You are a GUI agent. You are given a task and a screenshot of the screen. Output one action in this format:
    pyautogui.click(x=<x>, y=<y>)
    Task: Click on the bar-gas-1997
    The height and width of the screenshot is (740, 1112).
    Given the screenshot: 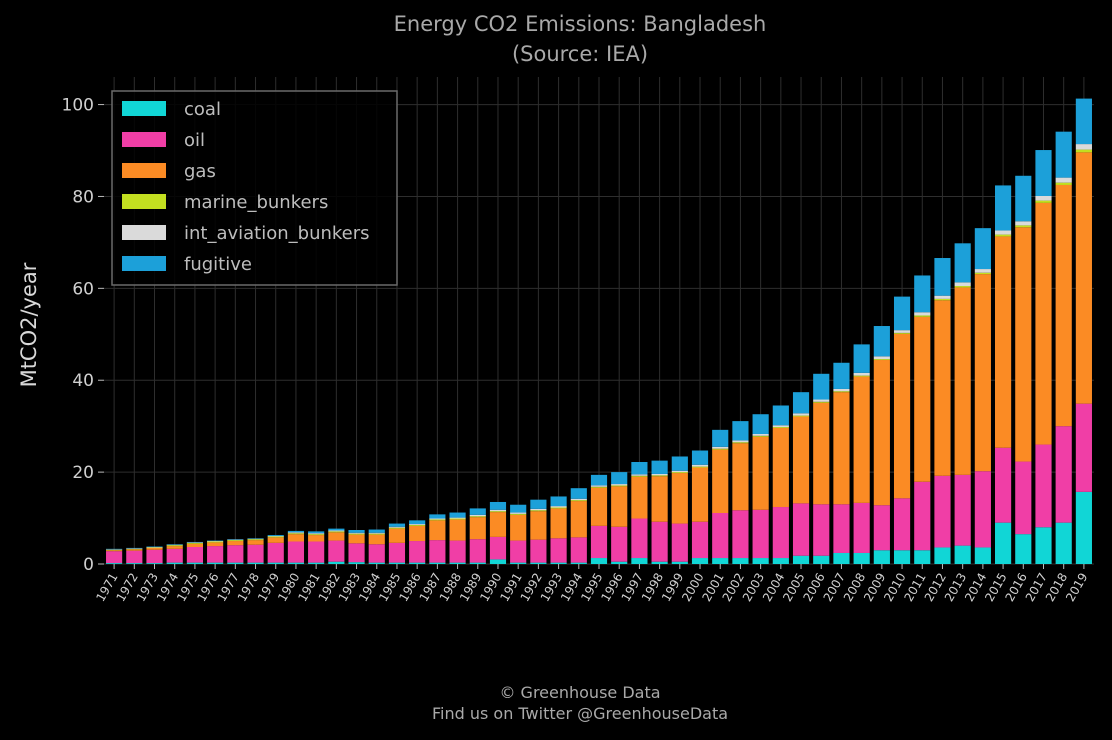 What is the action you would take?
    pyautogui.click(x=639, y=497)
    